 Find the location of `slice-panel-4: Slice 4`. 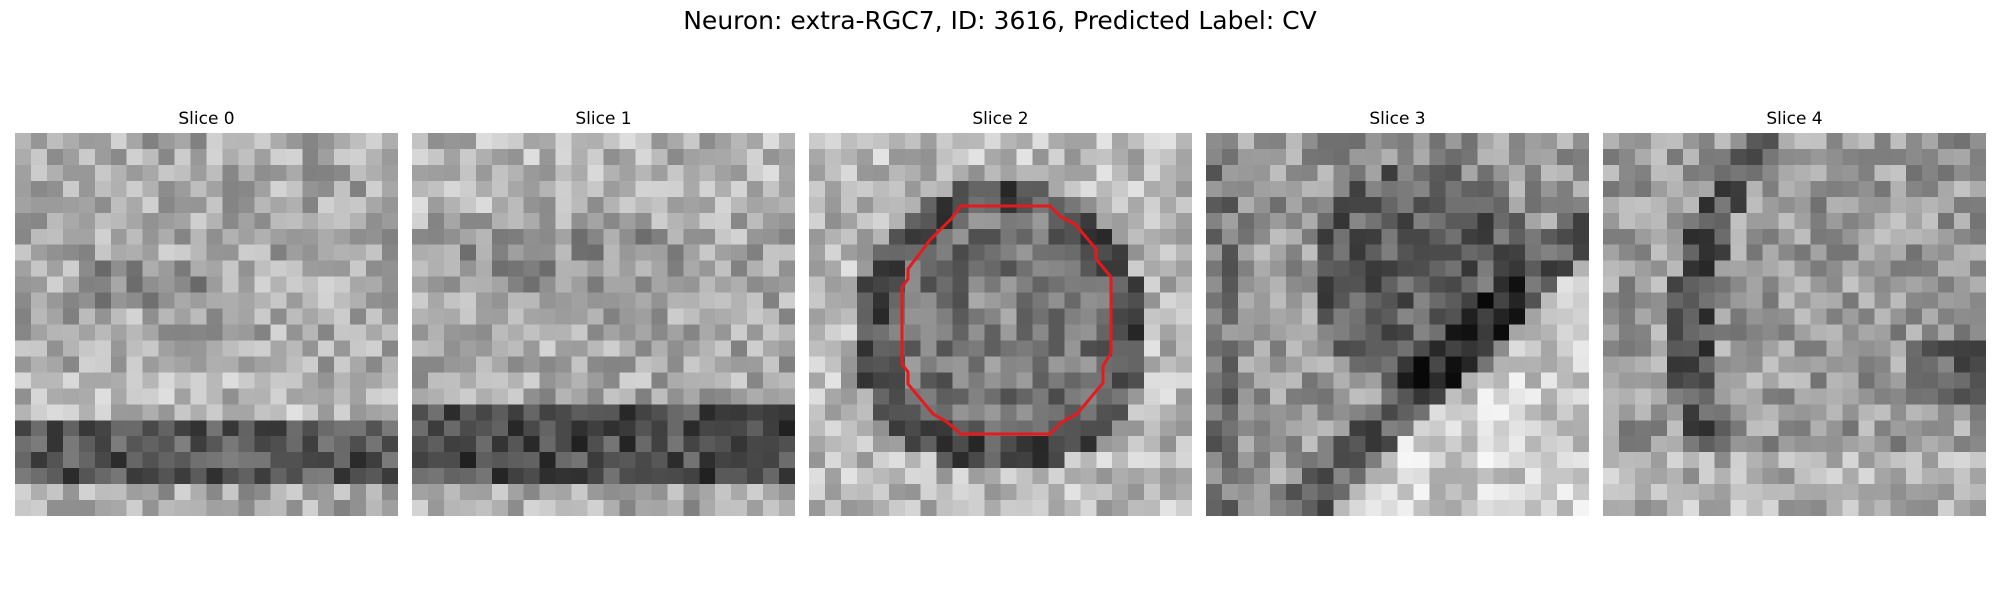

slice-panel-4: Slice 4 is located at coordinates (1794, 312).